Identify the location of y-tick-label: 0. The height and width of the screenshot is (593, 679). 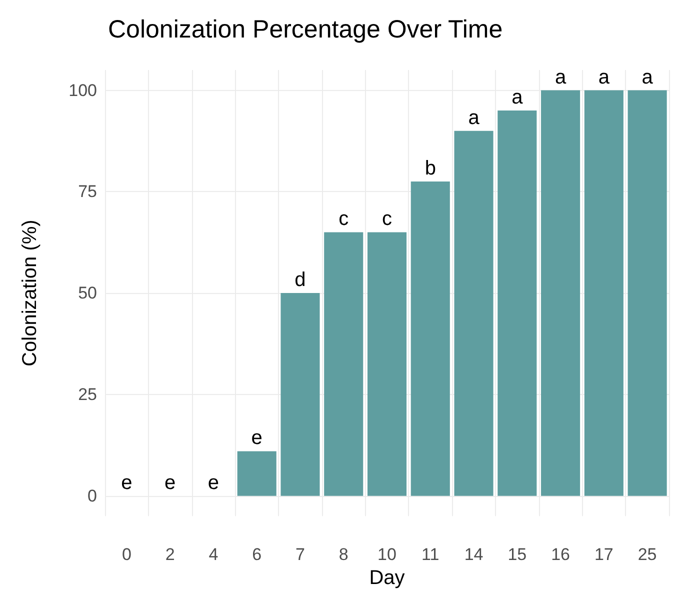
(92, 496).